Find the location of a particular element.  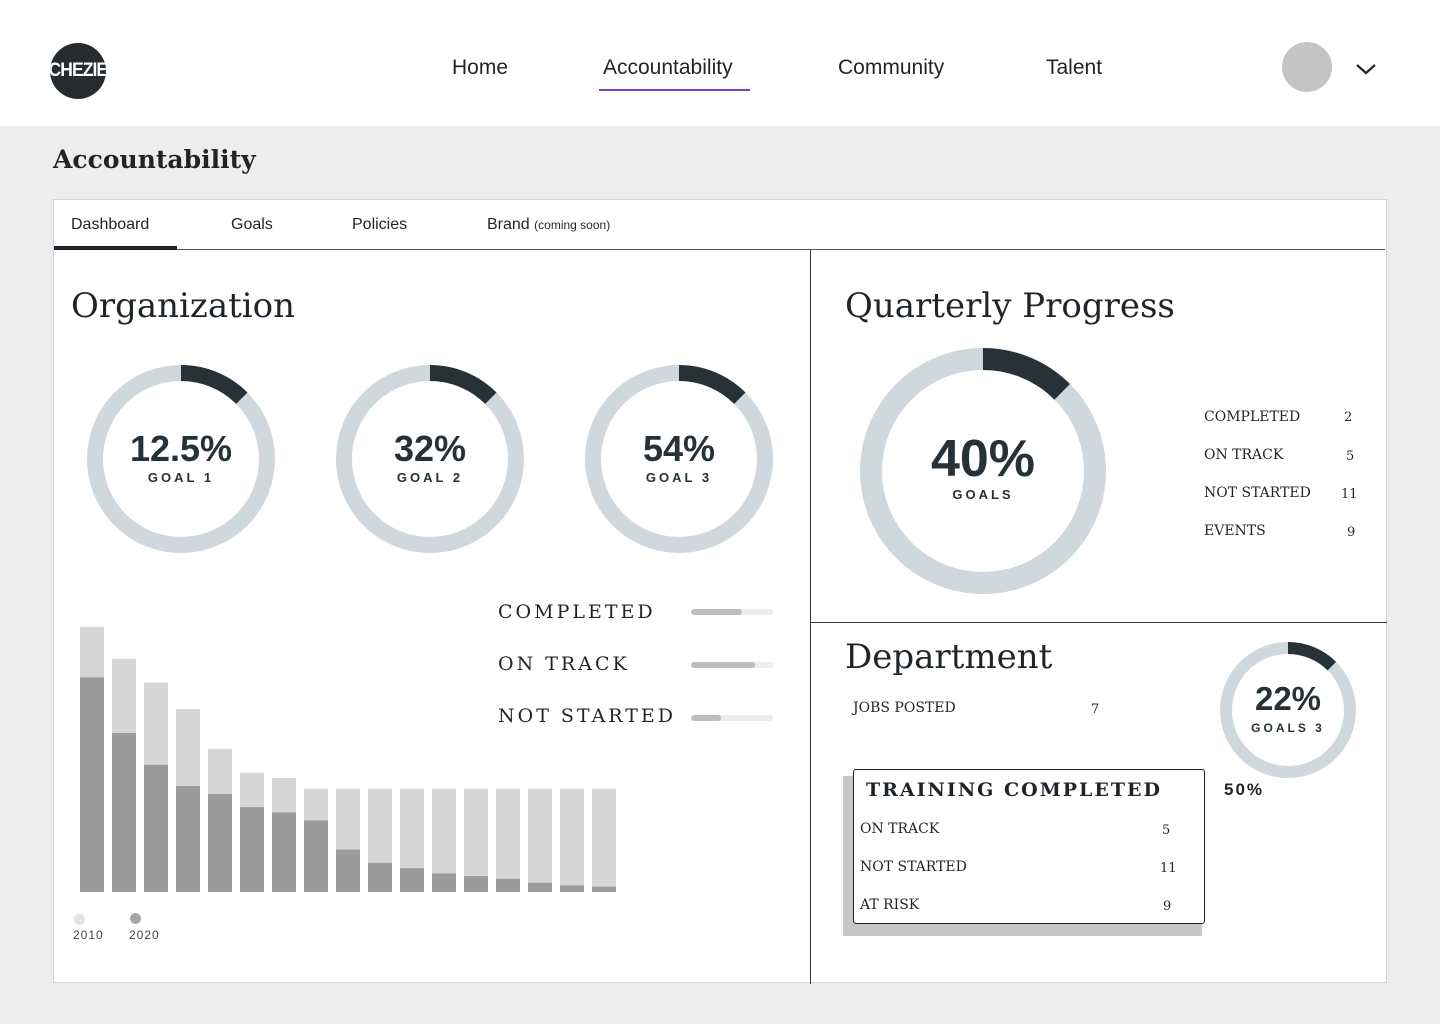

training-on-track-label: ON TRACK is located at coordinates (900, 829).